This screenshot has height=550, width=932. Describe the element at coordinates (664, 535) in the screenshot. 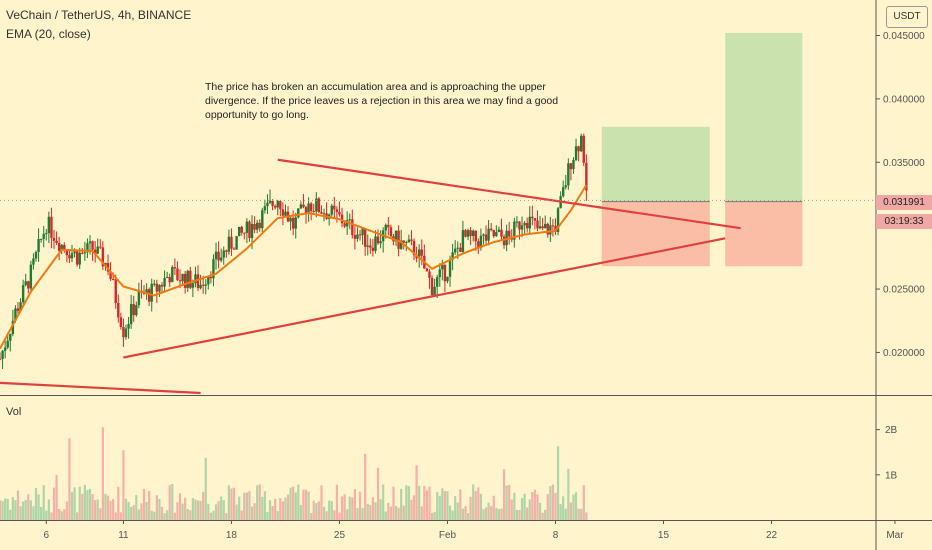

I see `x-tick-label: 15` at that location.